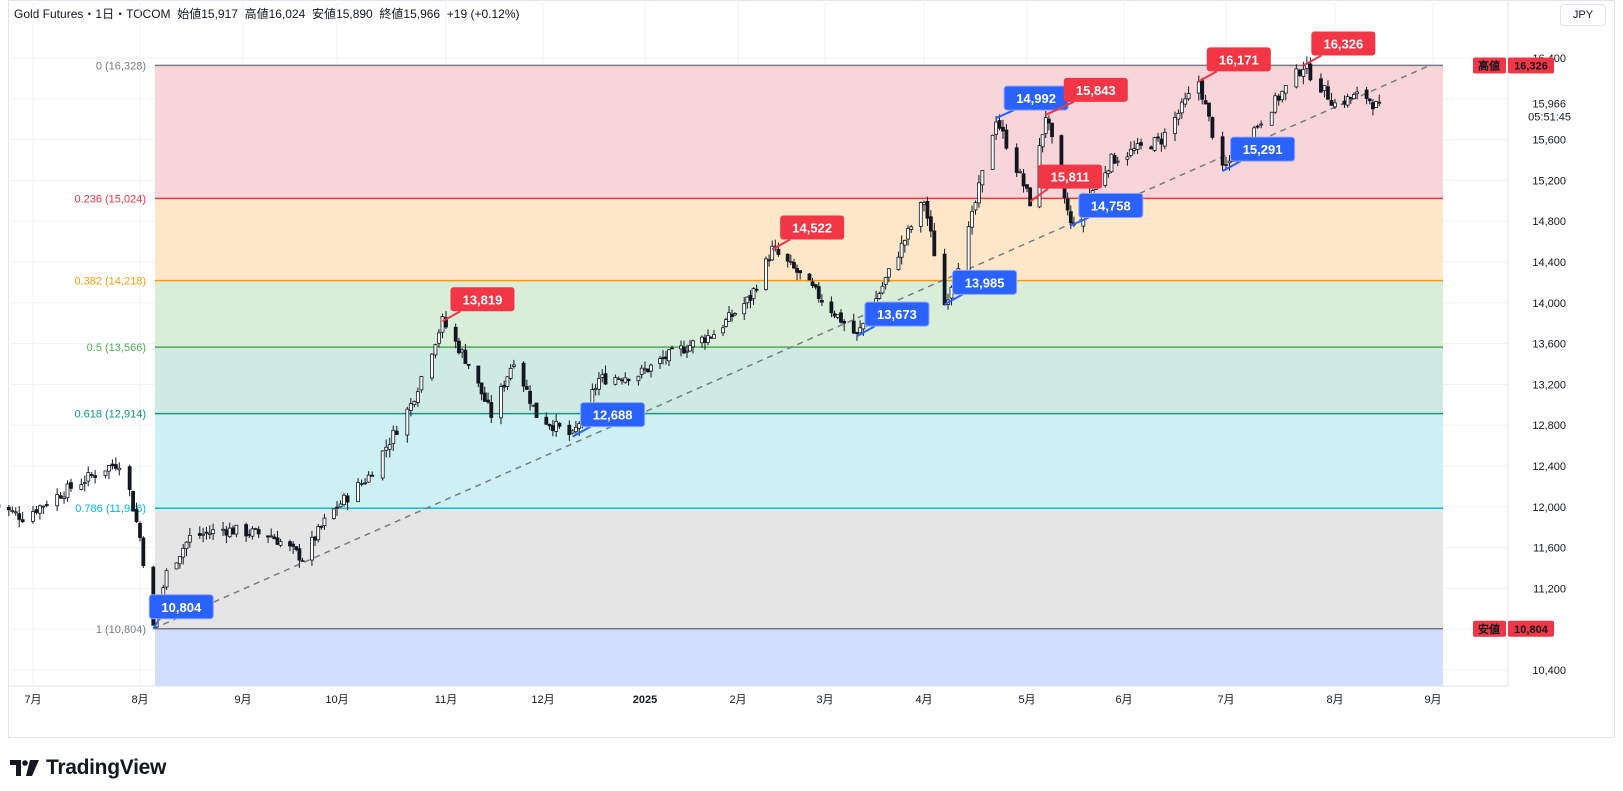  I want to click on callout-label: 12,688, so click(613, 415).